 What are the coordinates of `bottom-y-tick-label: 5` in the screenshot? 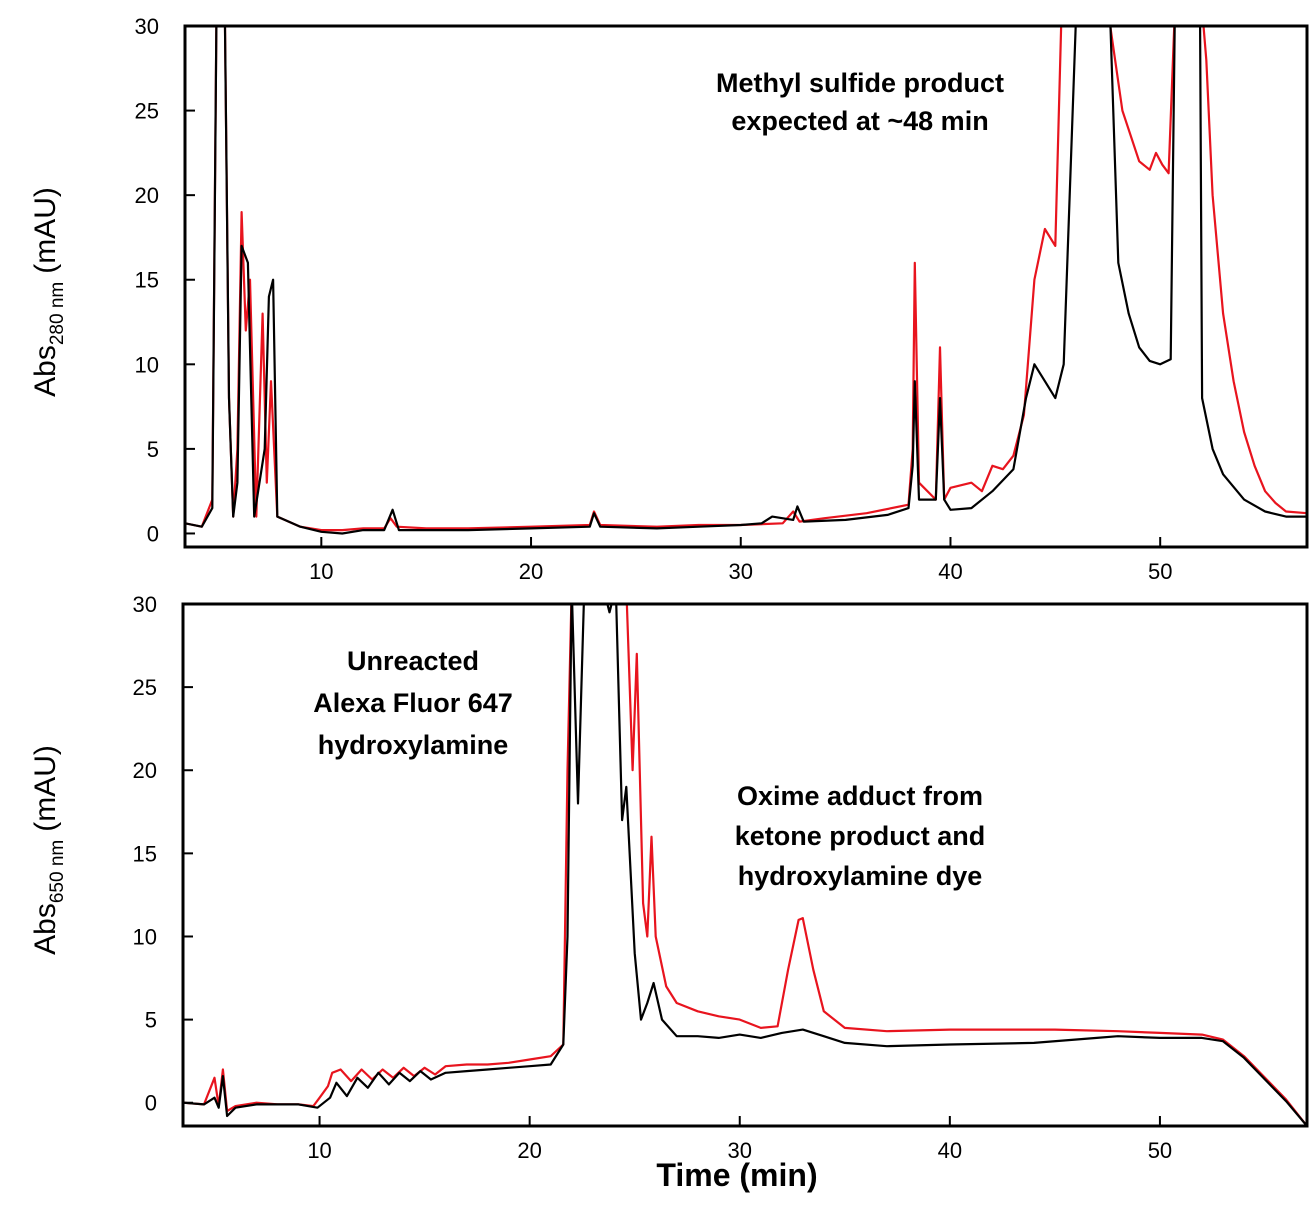 It's located at (151, 1020).